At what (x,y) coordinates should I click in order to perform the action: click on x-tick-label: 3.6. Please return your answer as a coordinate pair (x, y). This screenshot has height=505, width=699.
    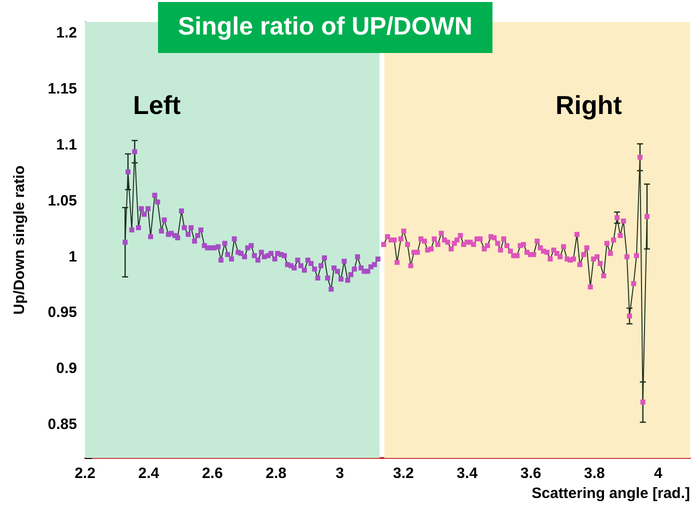
    Looking at the image, I should click on (531, 473).